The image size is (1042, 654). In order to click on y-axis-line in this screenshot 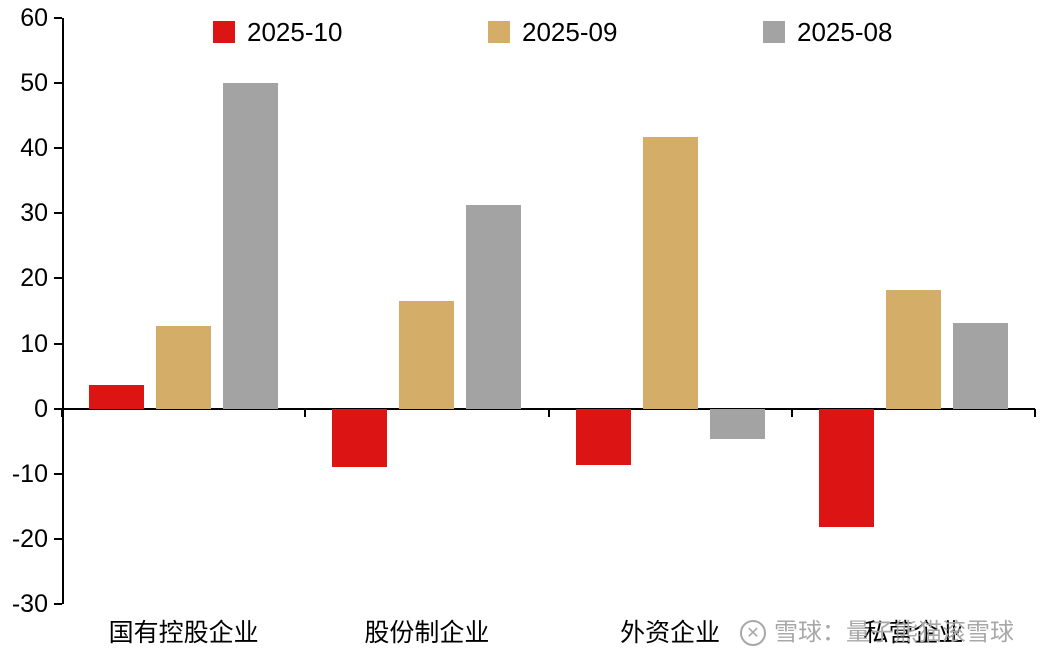, I will do `click(63, 311)`.